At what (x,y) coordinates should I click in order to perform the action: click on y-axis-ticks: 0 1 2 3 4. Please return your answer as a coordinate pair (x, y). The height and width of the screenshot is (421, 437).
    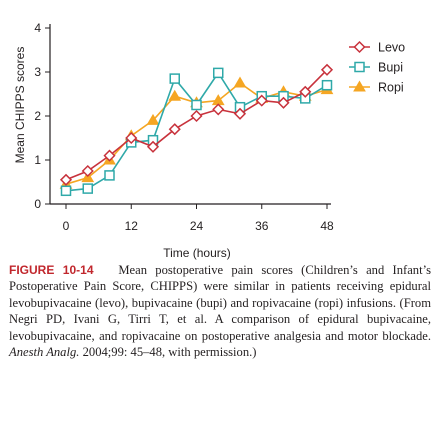
    Looking at the image, I should click on (42, 116).